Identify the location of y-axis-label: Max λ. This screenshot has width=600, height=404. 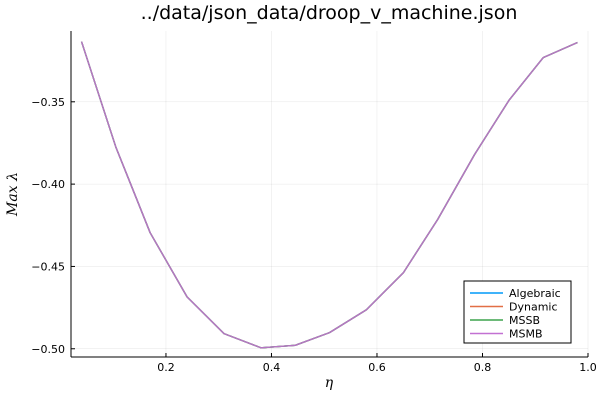
(13, 194).